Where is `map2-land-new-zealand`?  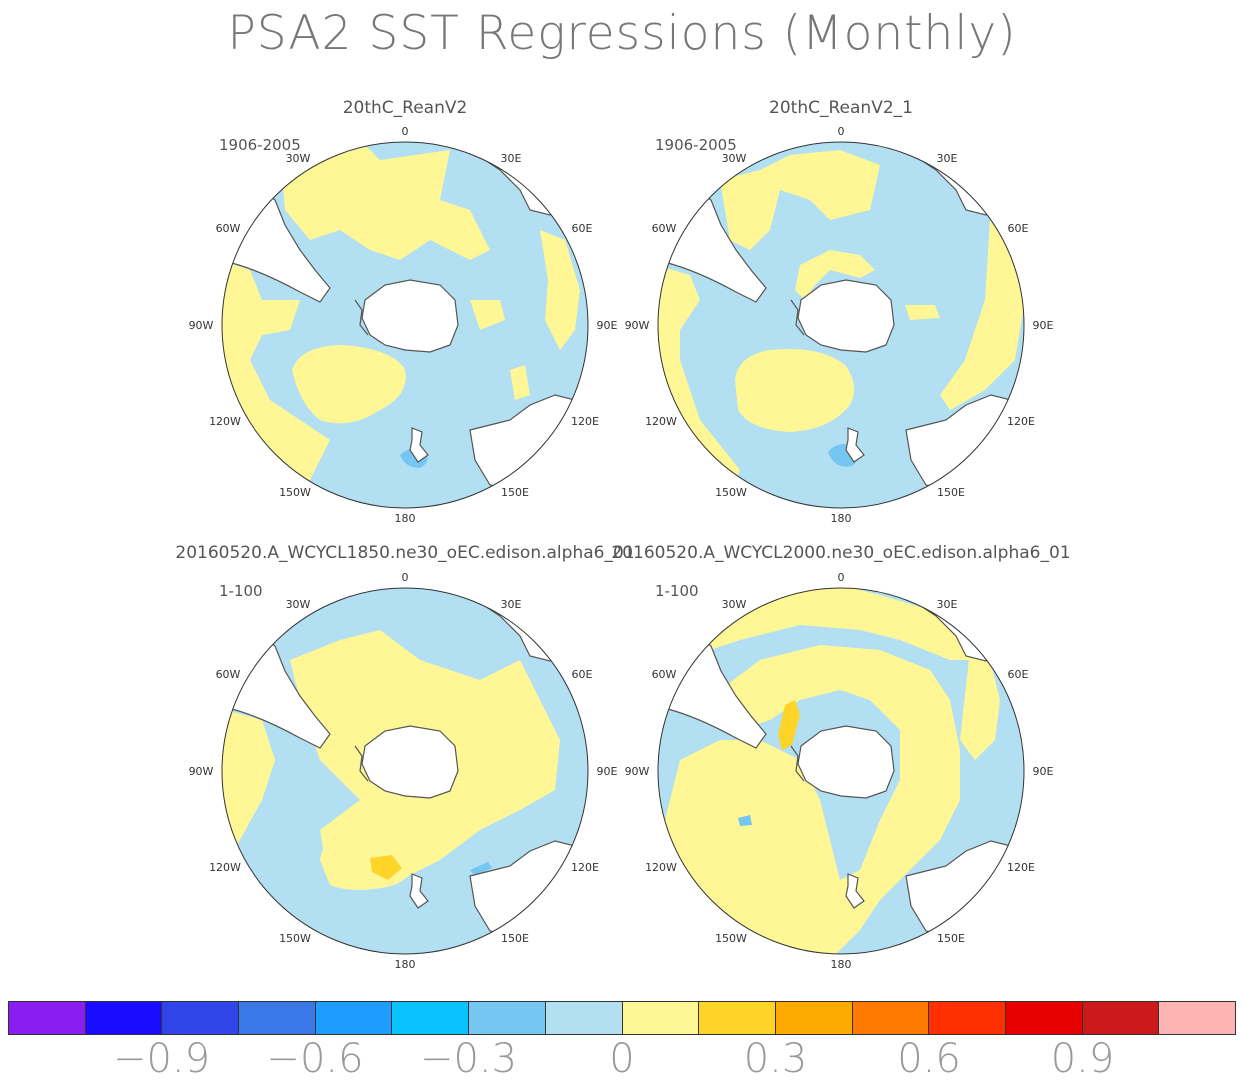 map2-land-new-zealand is located at coordinates (855, 445).